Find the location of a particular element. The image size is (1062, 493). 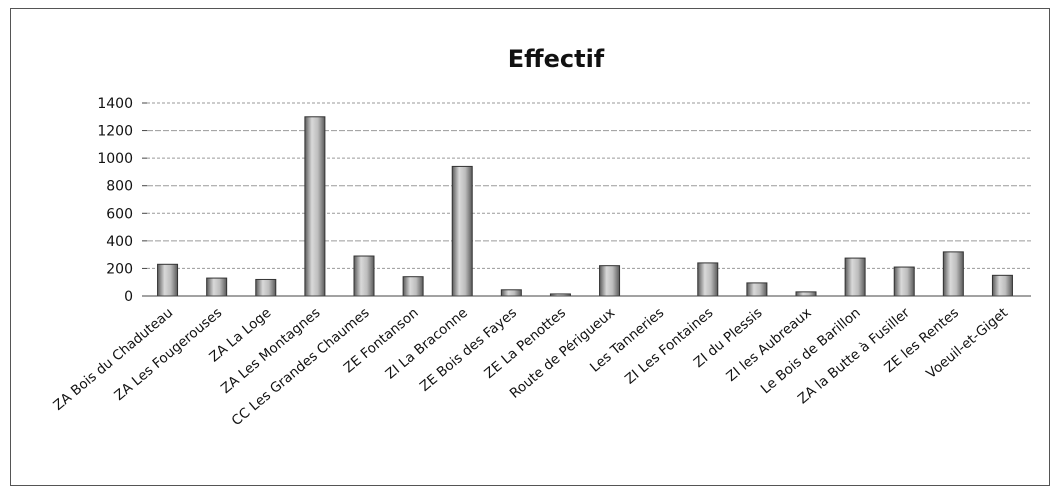

y-tick-label: 1200 is located at coordinates (115, 132).